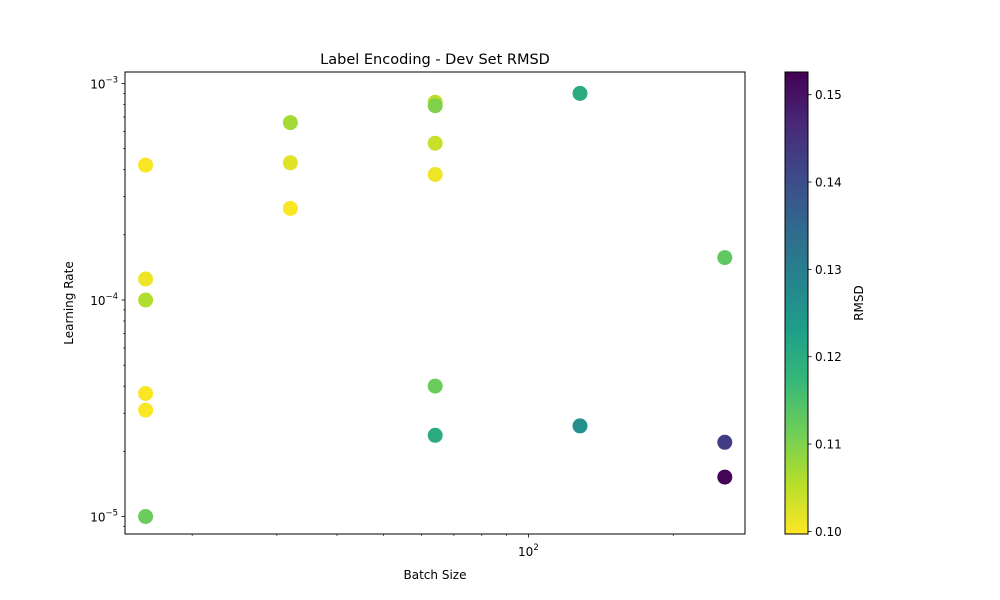 The image size is (1000, 600). What do you see at coordinates (435, 575) in the screenshot?
I see `x-axis-label: Batch Size` at bounding box center [435, 575].